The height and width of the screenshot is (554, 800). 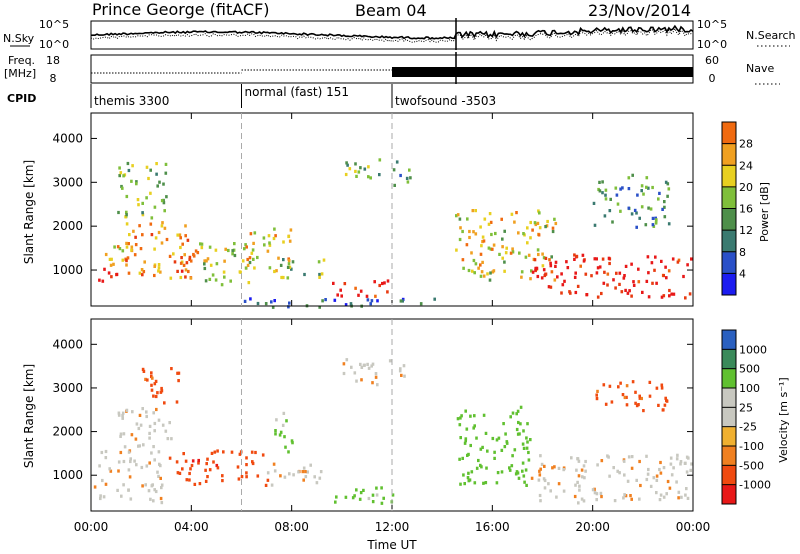 What do you see at coordinates (746, 144) in the screenshot?
I see `power-colorbar-tick-label: 28` at bounding box center [746, 144].